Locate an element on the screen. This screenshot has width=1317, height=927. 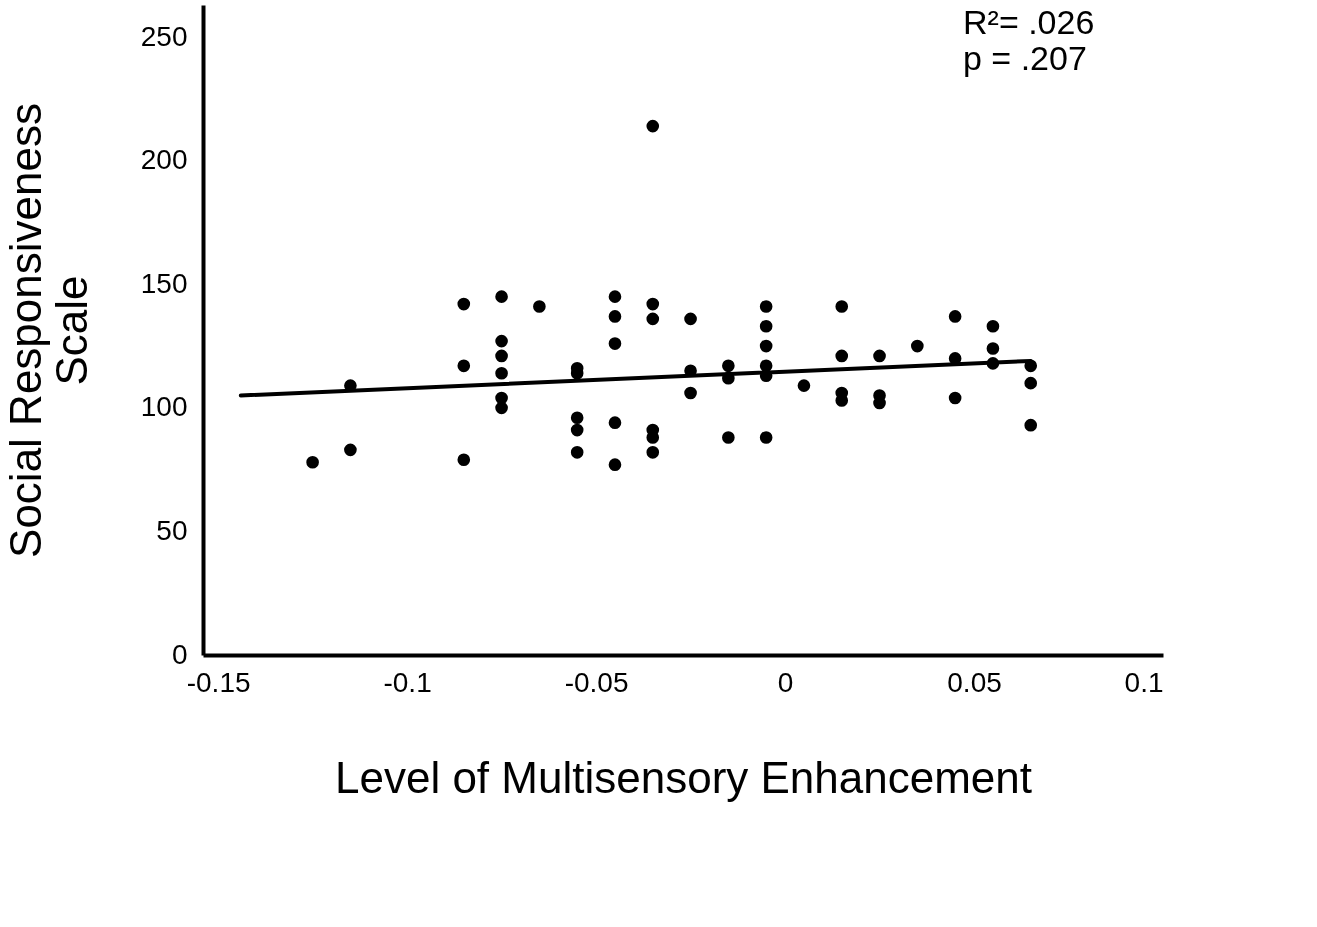
annotation: p = .207 is located at coordinates (1025, 58).